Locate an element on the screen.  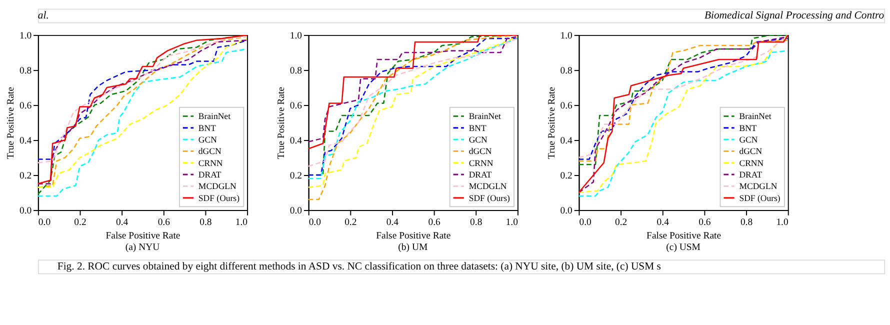
caption: Fig. 2. ROC curves obtained by eight different methods in ASD vs. NC classification on three datasets: (a) NYU site, (b) UM site, (c) USM s is located at coordinates (359, 266).